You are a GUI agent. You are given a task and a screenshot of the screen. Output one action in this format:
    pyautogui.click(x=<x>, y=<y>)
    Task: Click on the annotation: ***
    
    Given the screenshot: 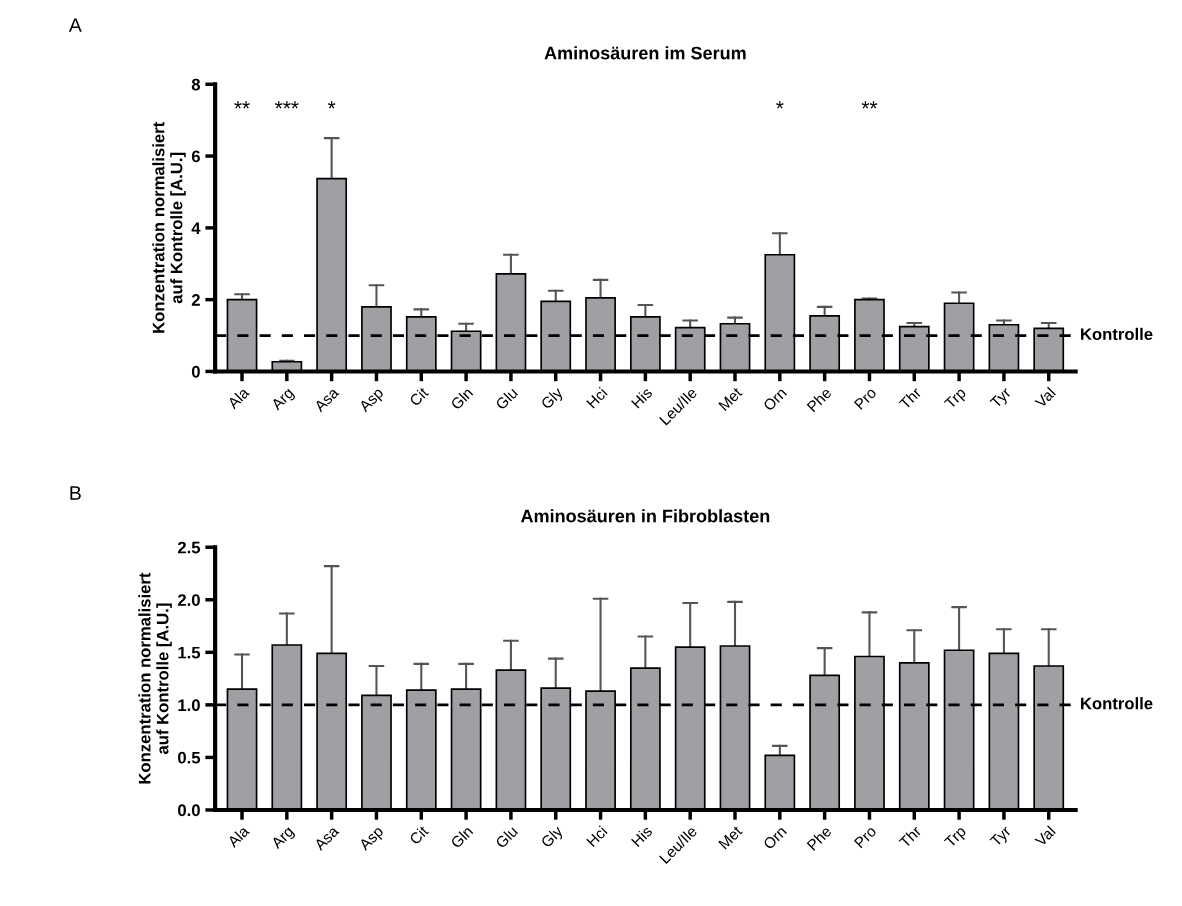 What is the action you would take?
    pyautogui.click(x=287, y=105)
    